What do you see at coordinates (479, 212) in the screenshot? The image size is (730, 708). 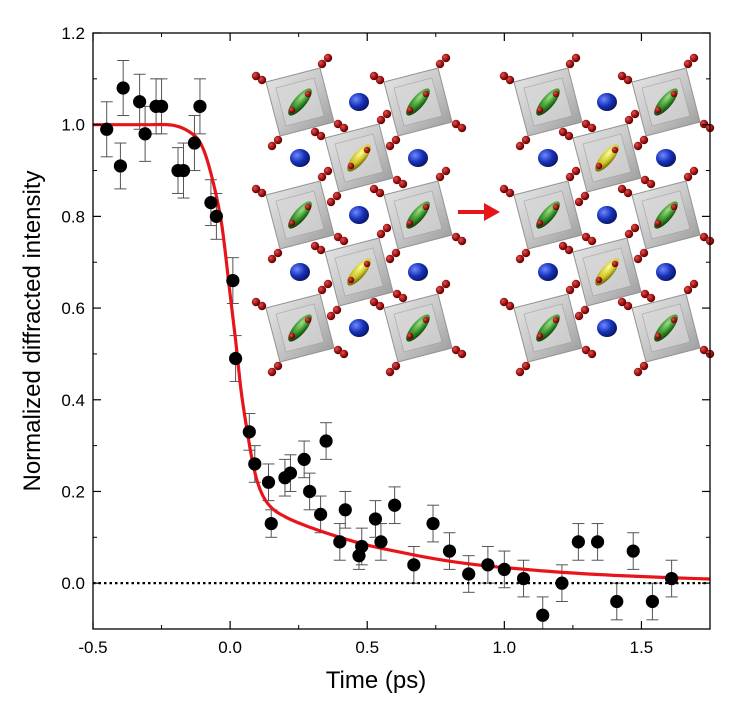 I see `transition-arrow-icon` at bounding box center [479, 212].